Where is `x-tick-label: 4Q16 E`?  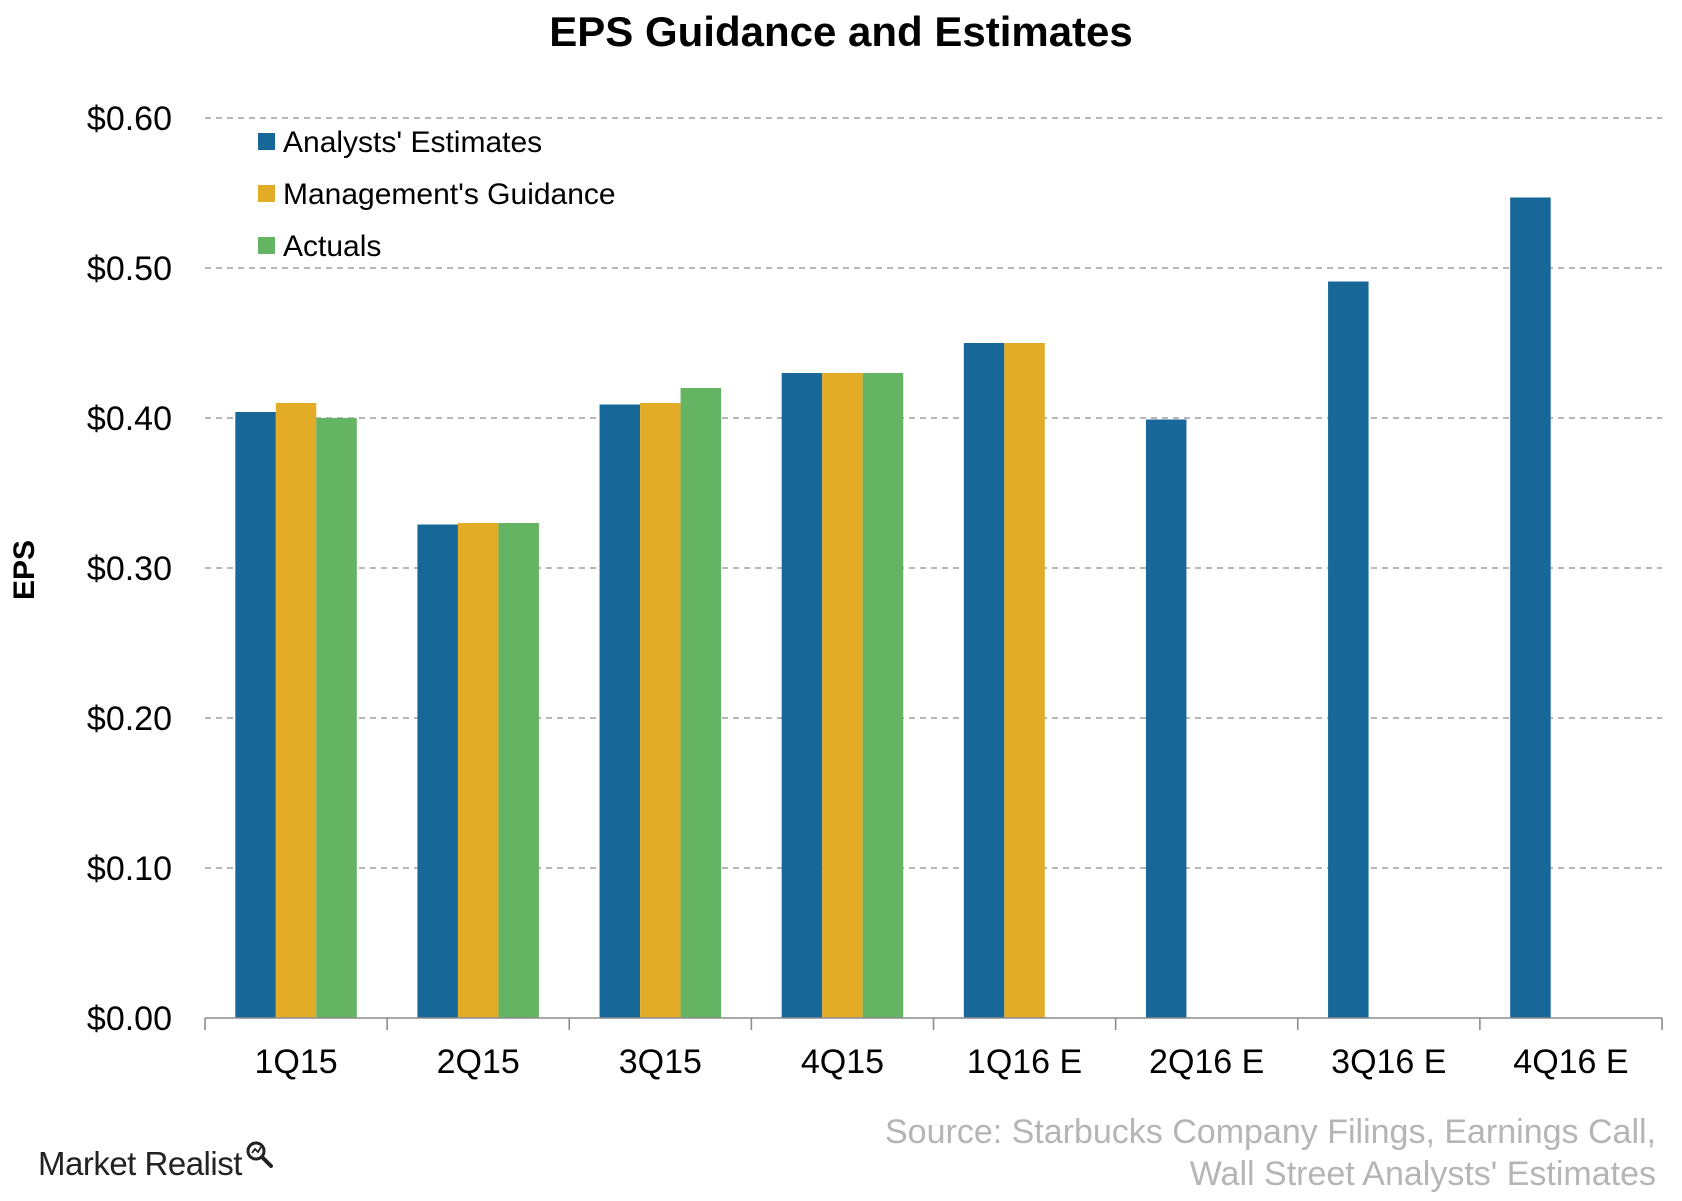 x-tick-label: 4Q16 E is located at coordinates (1570, 1062).